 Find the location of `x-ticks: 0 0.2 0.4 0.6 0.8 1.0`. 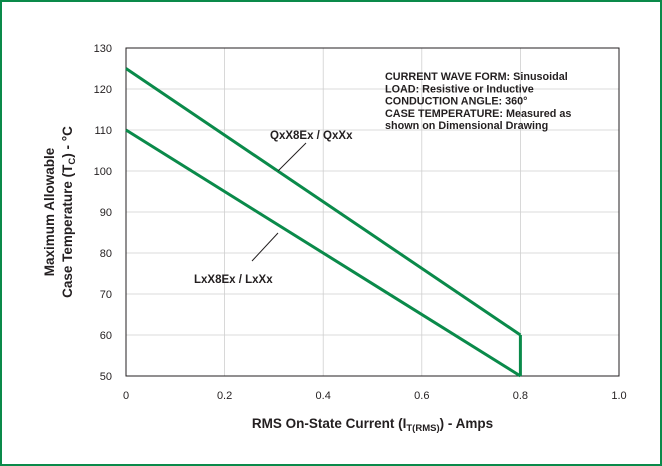

x-ticks: 0 0.2 0.4 0.6 0.8 1.0 is located at coordinates (375, 396).